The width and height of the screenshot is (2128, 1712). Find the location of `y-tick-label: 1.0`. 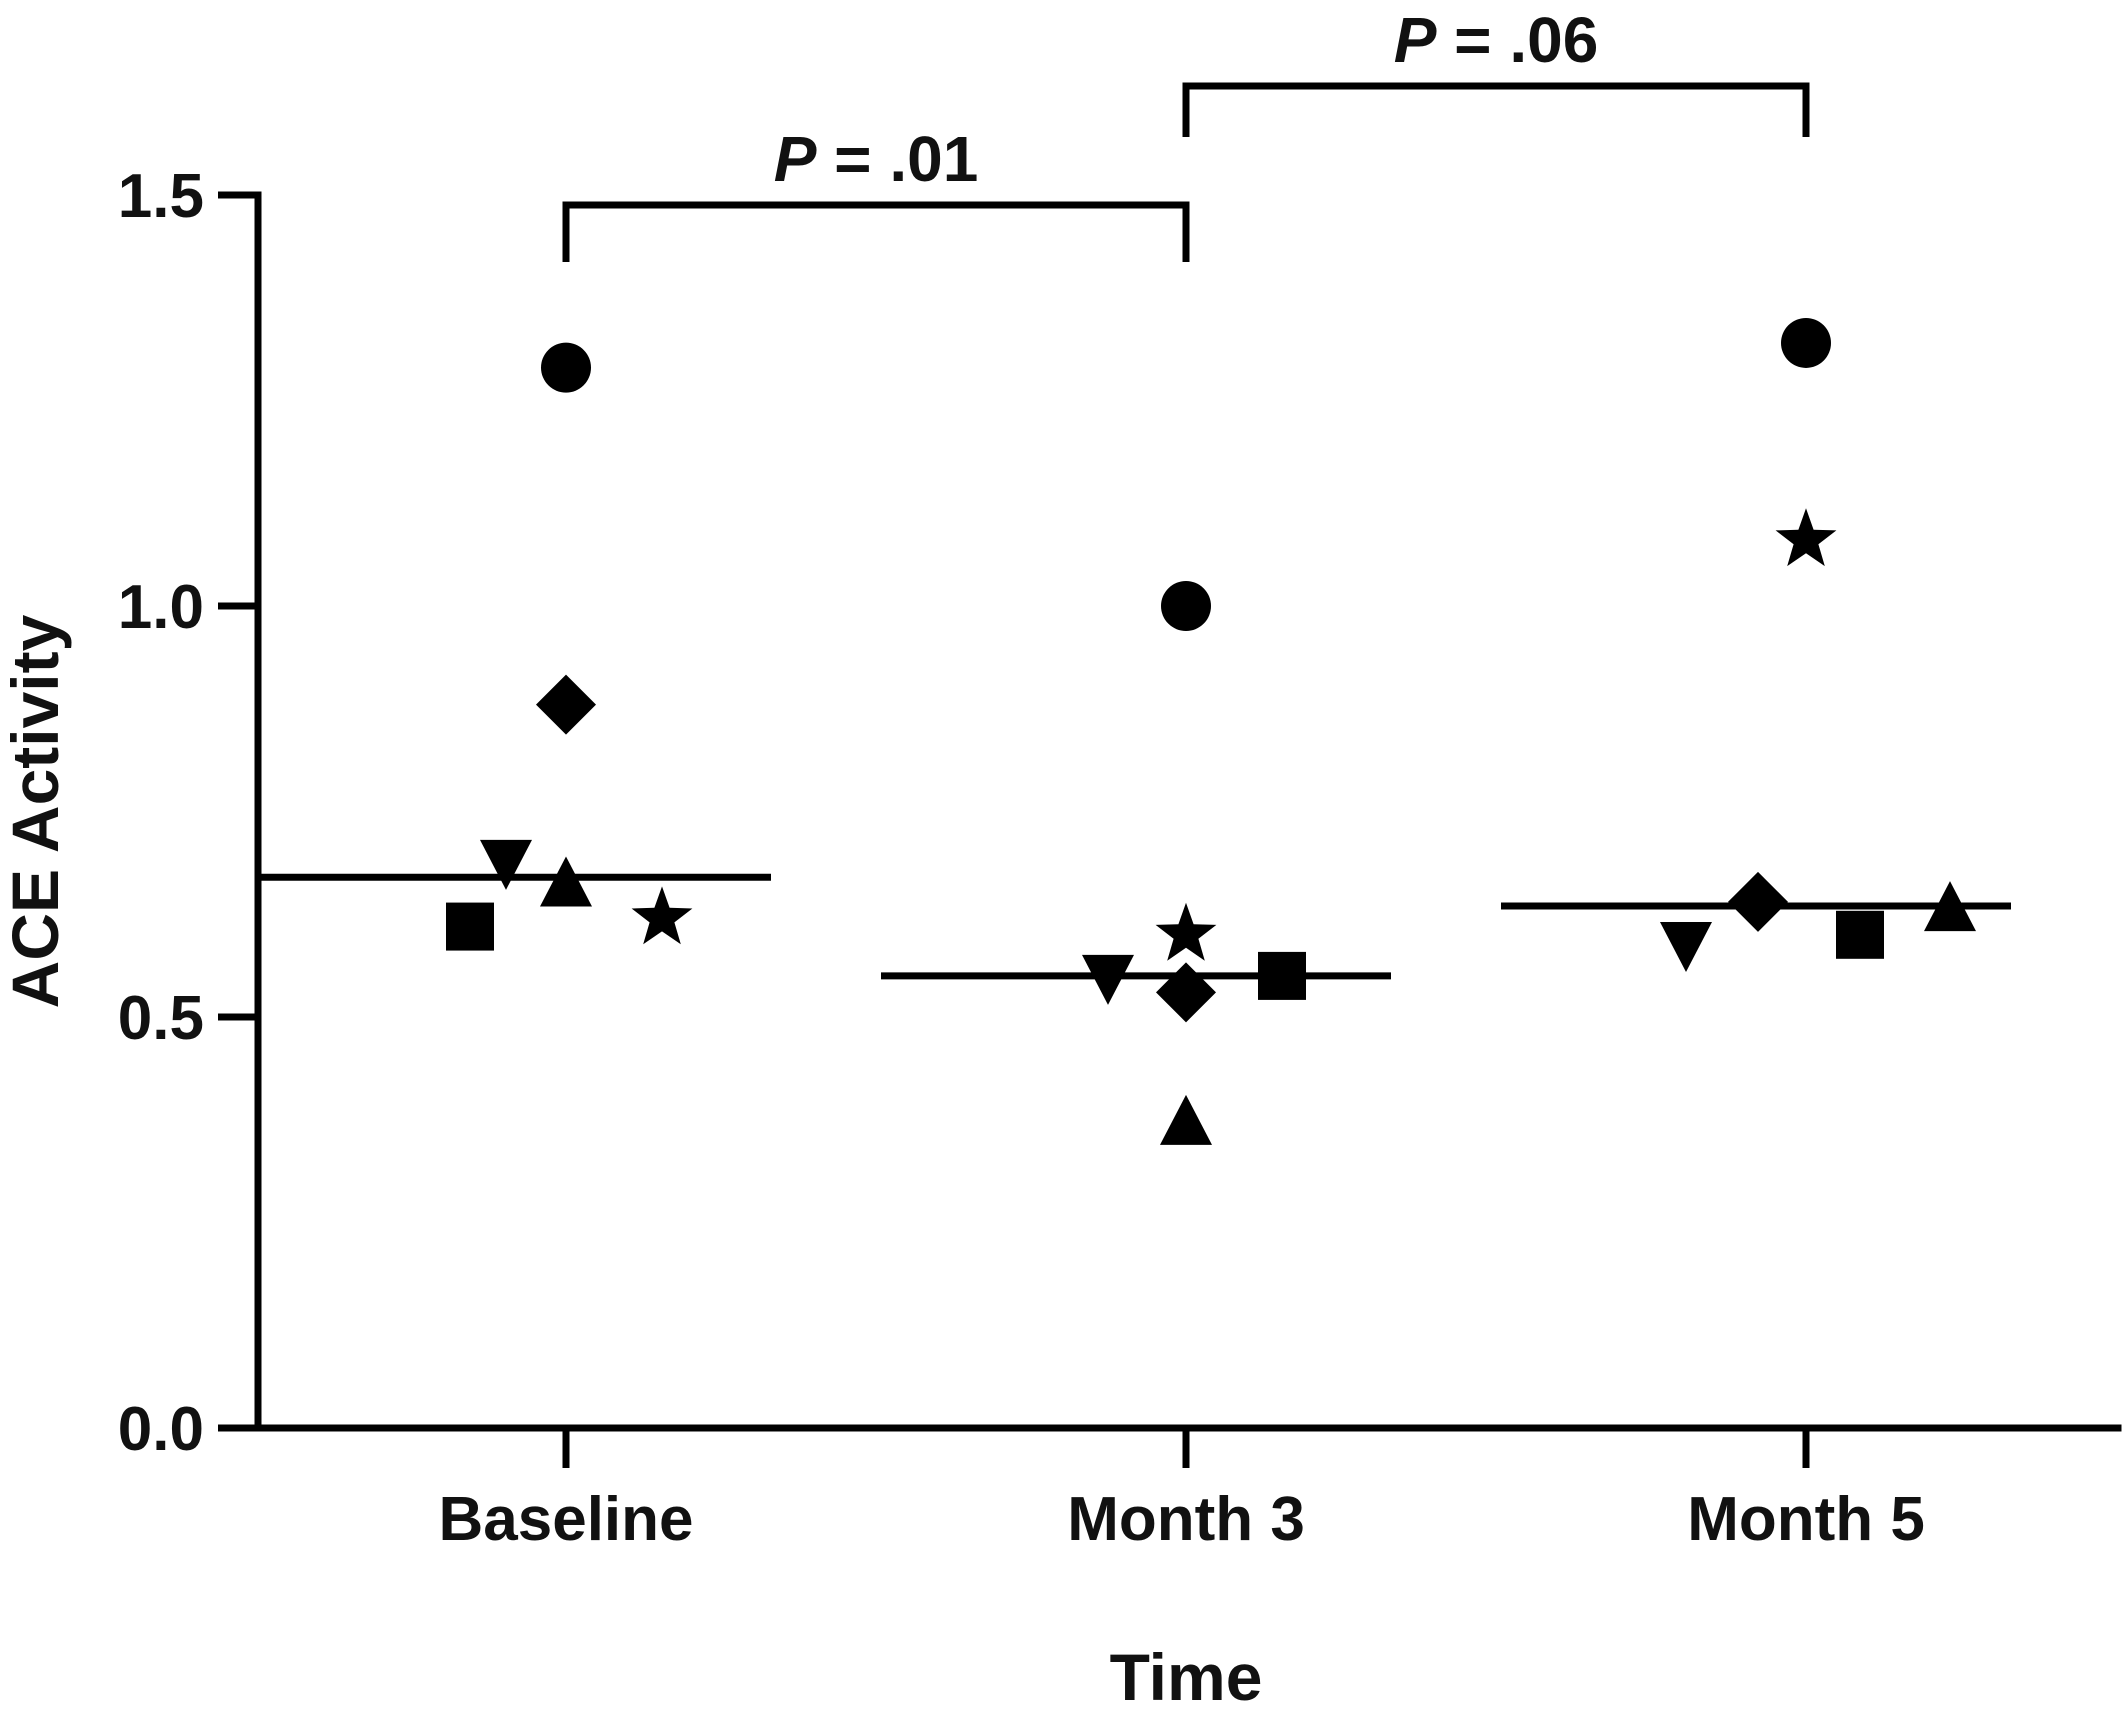

y-tick-label: 1.0 is located at coordinates (161, 607).